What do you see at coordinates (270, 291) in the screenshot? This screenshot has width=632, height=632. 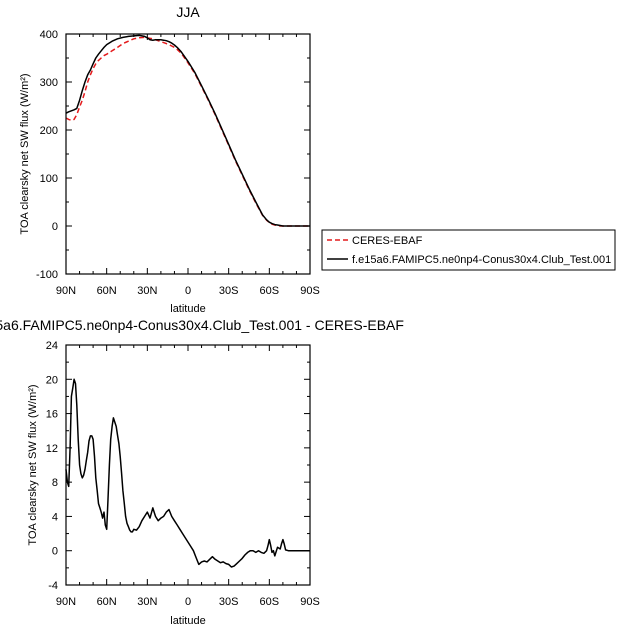 I see `top-x-tick-label: 60S` at bounding box center [270, 291].